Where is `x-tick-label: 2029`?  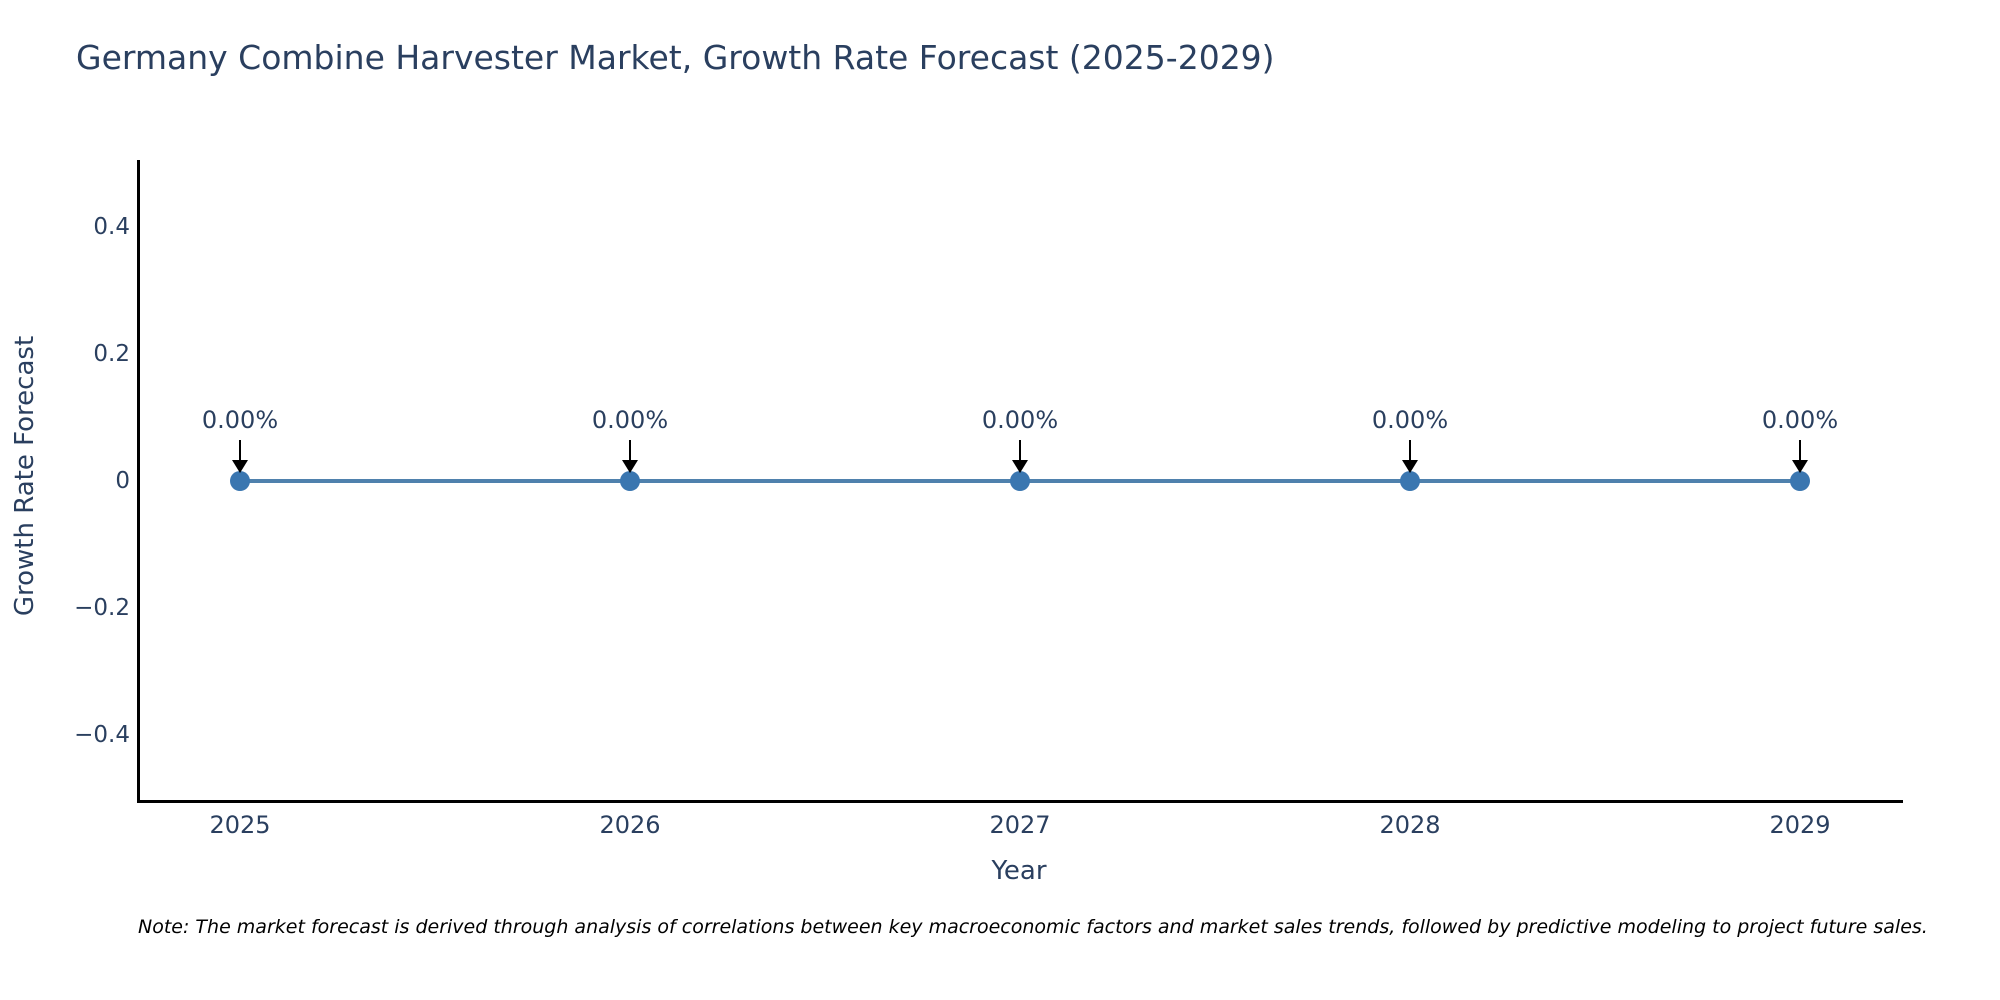 x-tick-label: 2029 is located at coordinates (1800, 825).